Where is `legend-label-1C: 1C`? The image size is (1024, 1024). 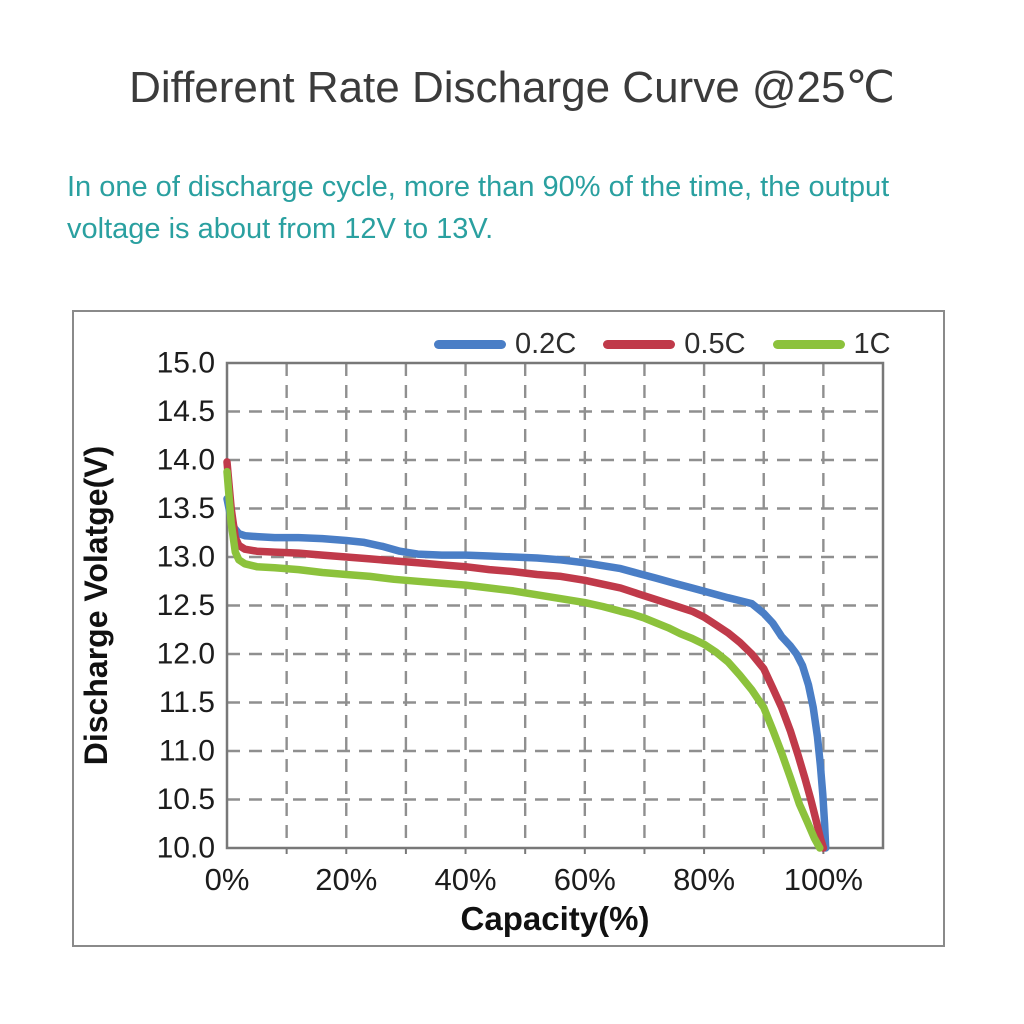
legend-label-1C: 1C is located at coordinates (872, 344).